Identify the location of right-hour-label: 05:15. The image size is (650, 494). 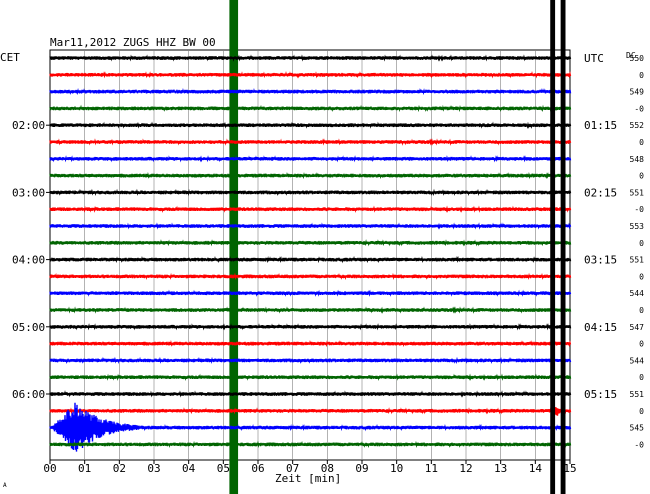
(600, 394).